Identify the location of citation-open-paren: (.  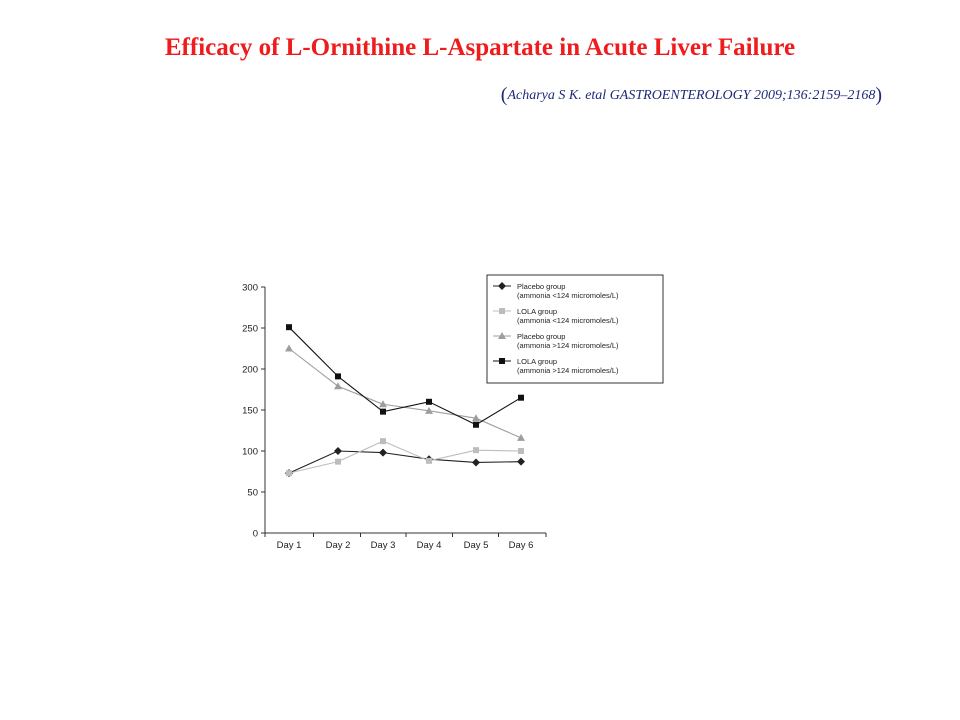
(504, 95).